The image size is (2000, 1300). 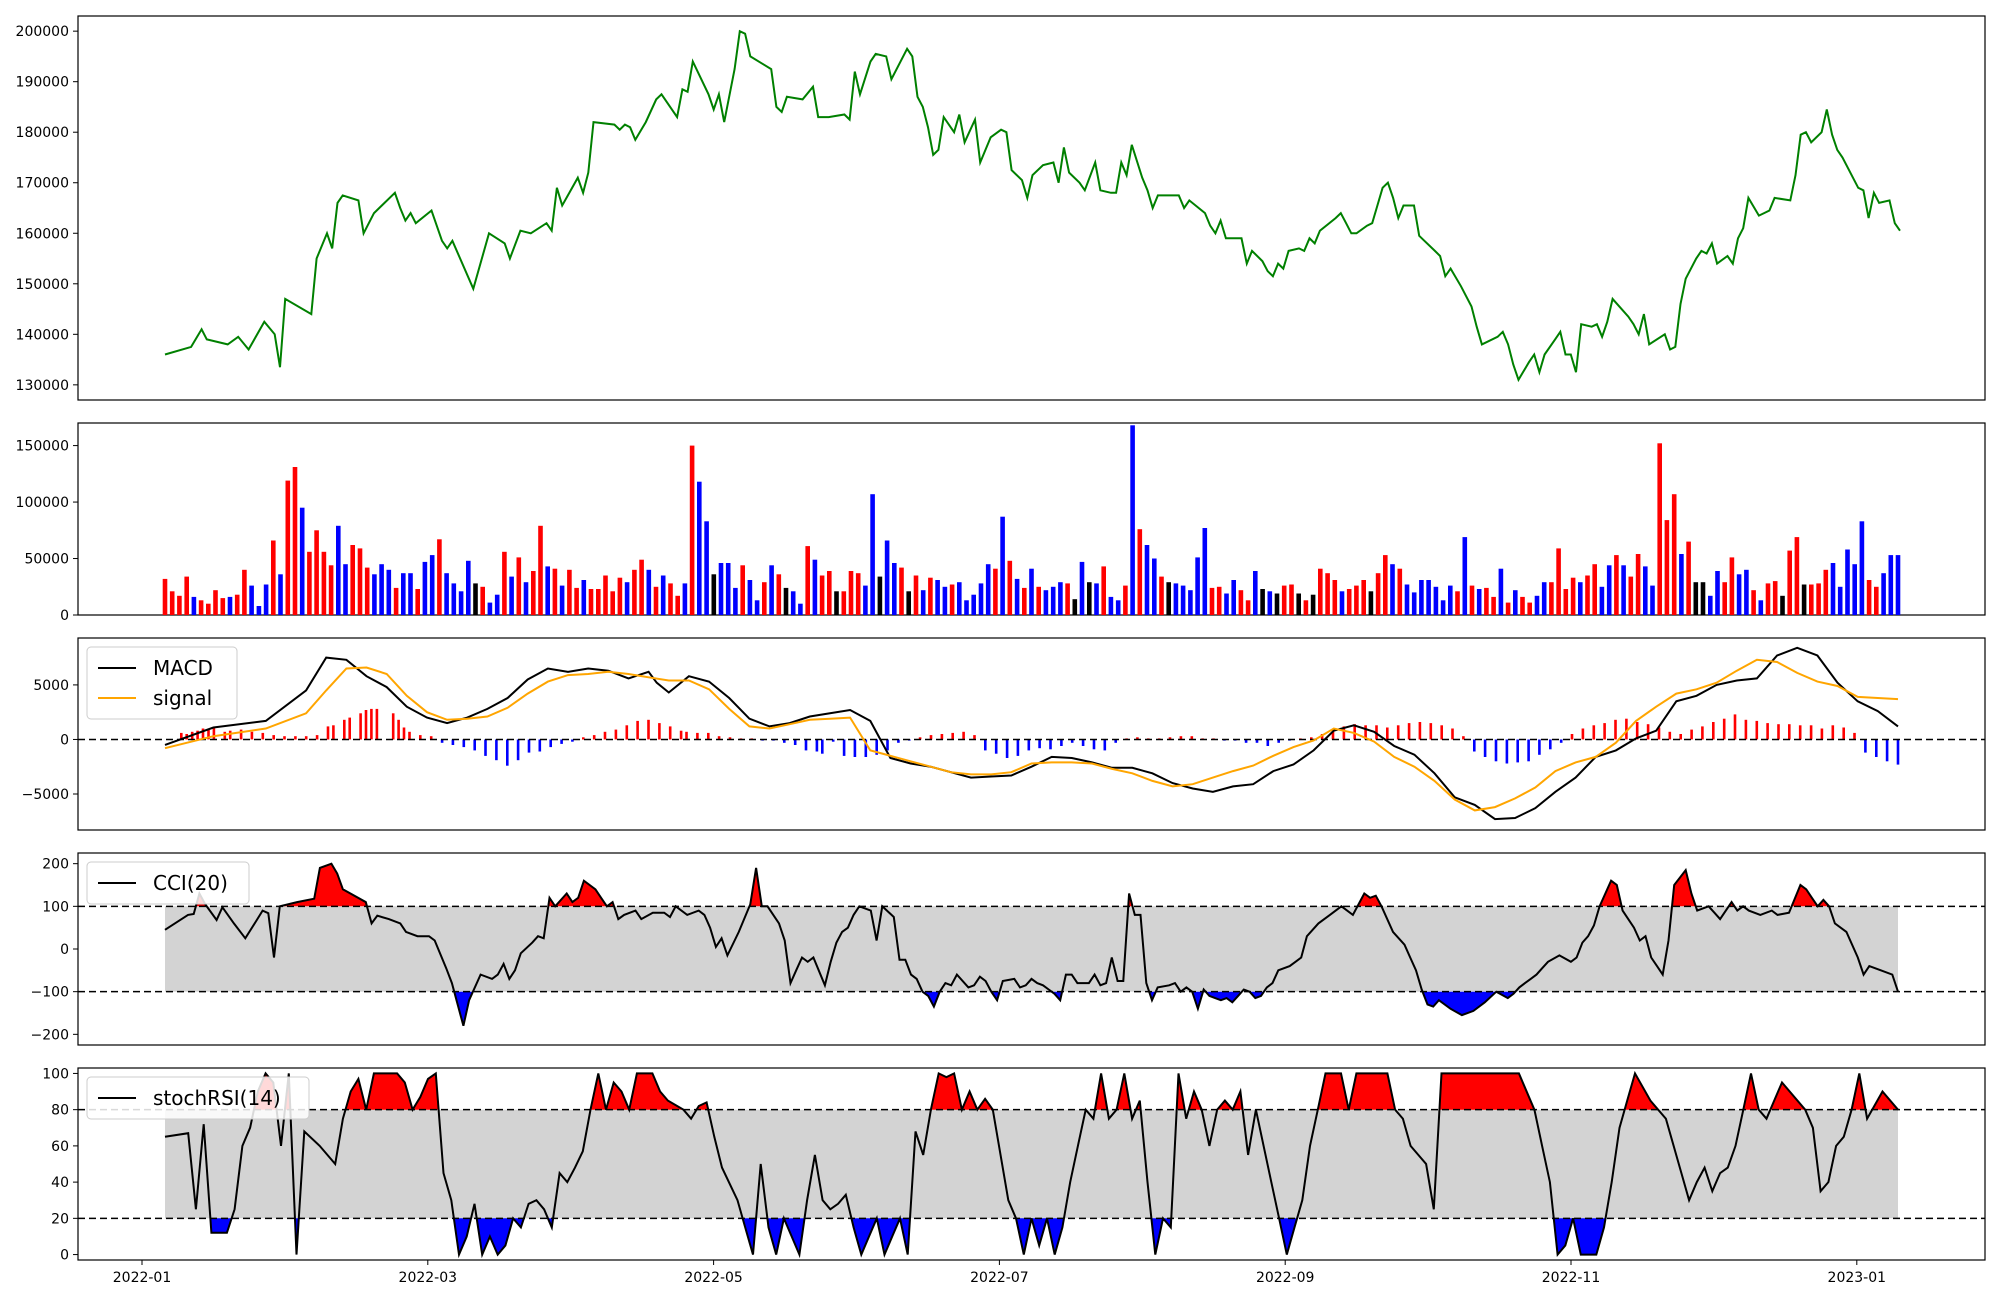 I want to click on x-tick-label: 2022-01, so click(x=142, y=1278).